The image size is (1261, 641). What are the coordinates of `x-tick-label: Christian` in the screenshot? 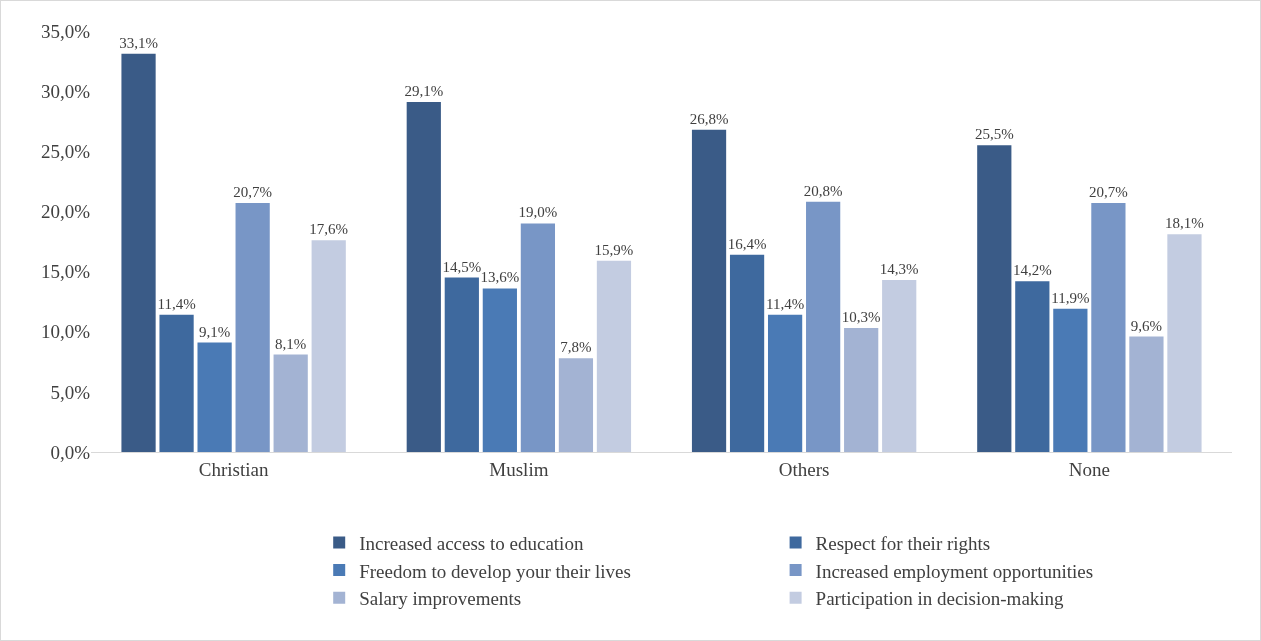 It's located at (233, 469).